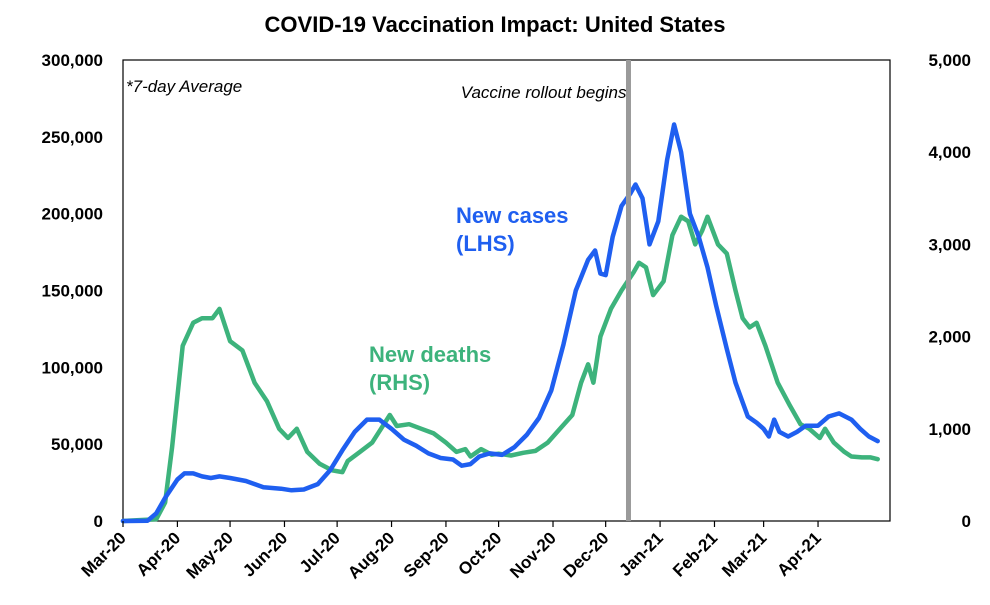  I want to click on y-right-tick-label: 5,000, so click(949, 60).